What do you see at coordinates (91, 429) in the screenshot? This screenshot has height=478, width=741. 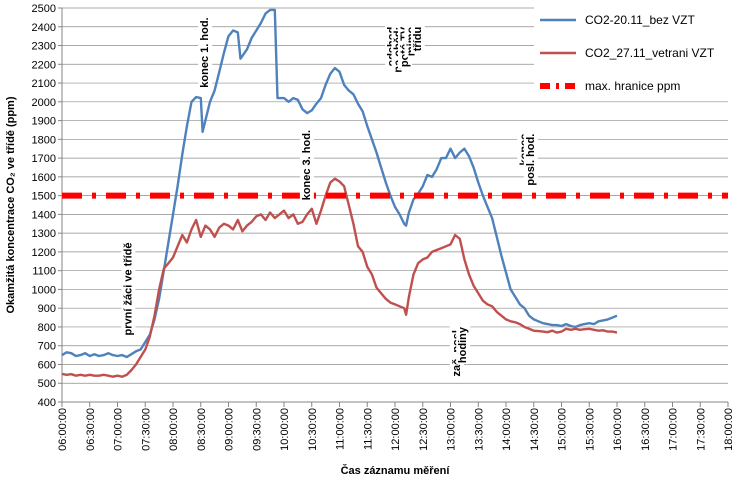 I see `x-tick-label: 06:30:00` at bounding box center [91, 429].